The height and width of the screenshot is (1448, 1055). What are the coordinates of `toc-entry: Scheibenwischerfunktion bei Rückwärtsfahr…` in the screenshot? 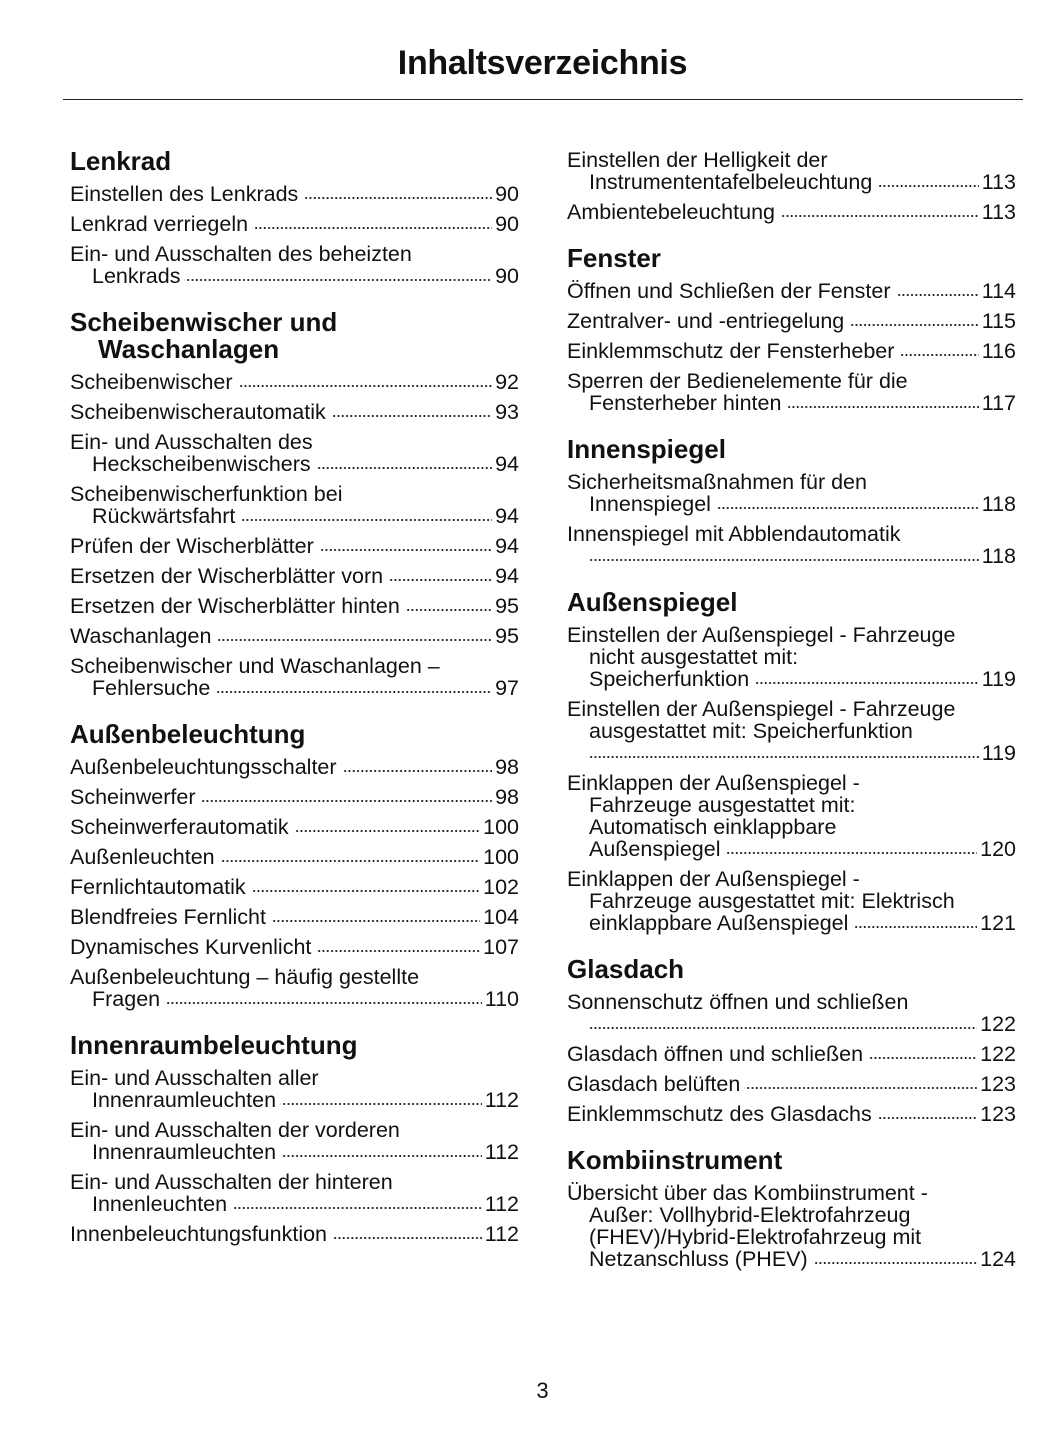 It's located at (294, 505).